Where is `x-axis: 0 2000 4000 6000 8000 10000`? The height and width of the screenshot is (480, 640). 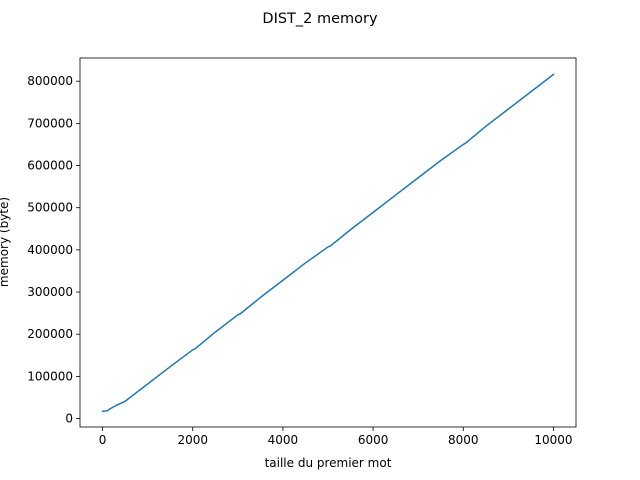
x-axis: 0 2000 4000 6000 8000 10000 is located at coordinates (336, 437).